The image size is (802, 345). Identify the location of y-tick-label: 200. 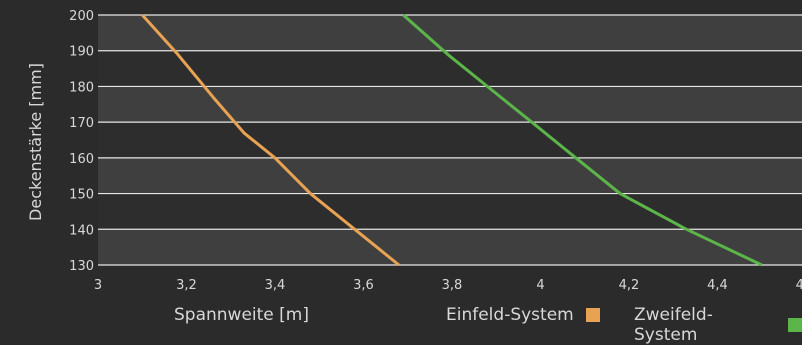
(81, 16).